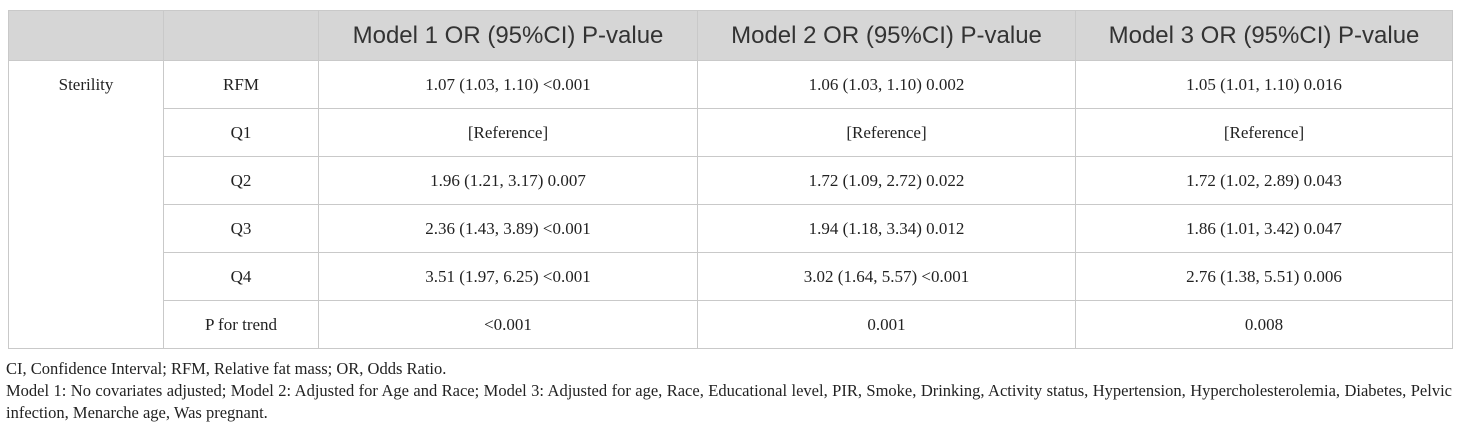 This screenshot has height=435, width=1460. I want to click on cell: 3.51 (1.97, 6.25) <0.001, so click(508, 276).